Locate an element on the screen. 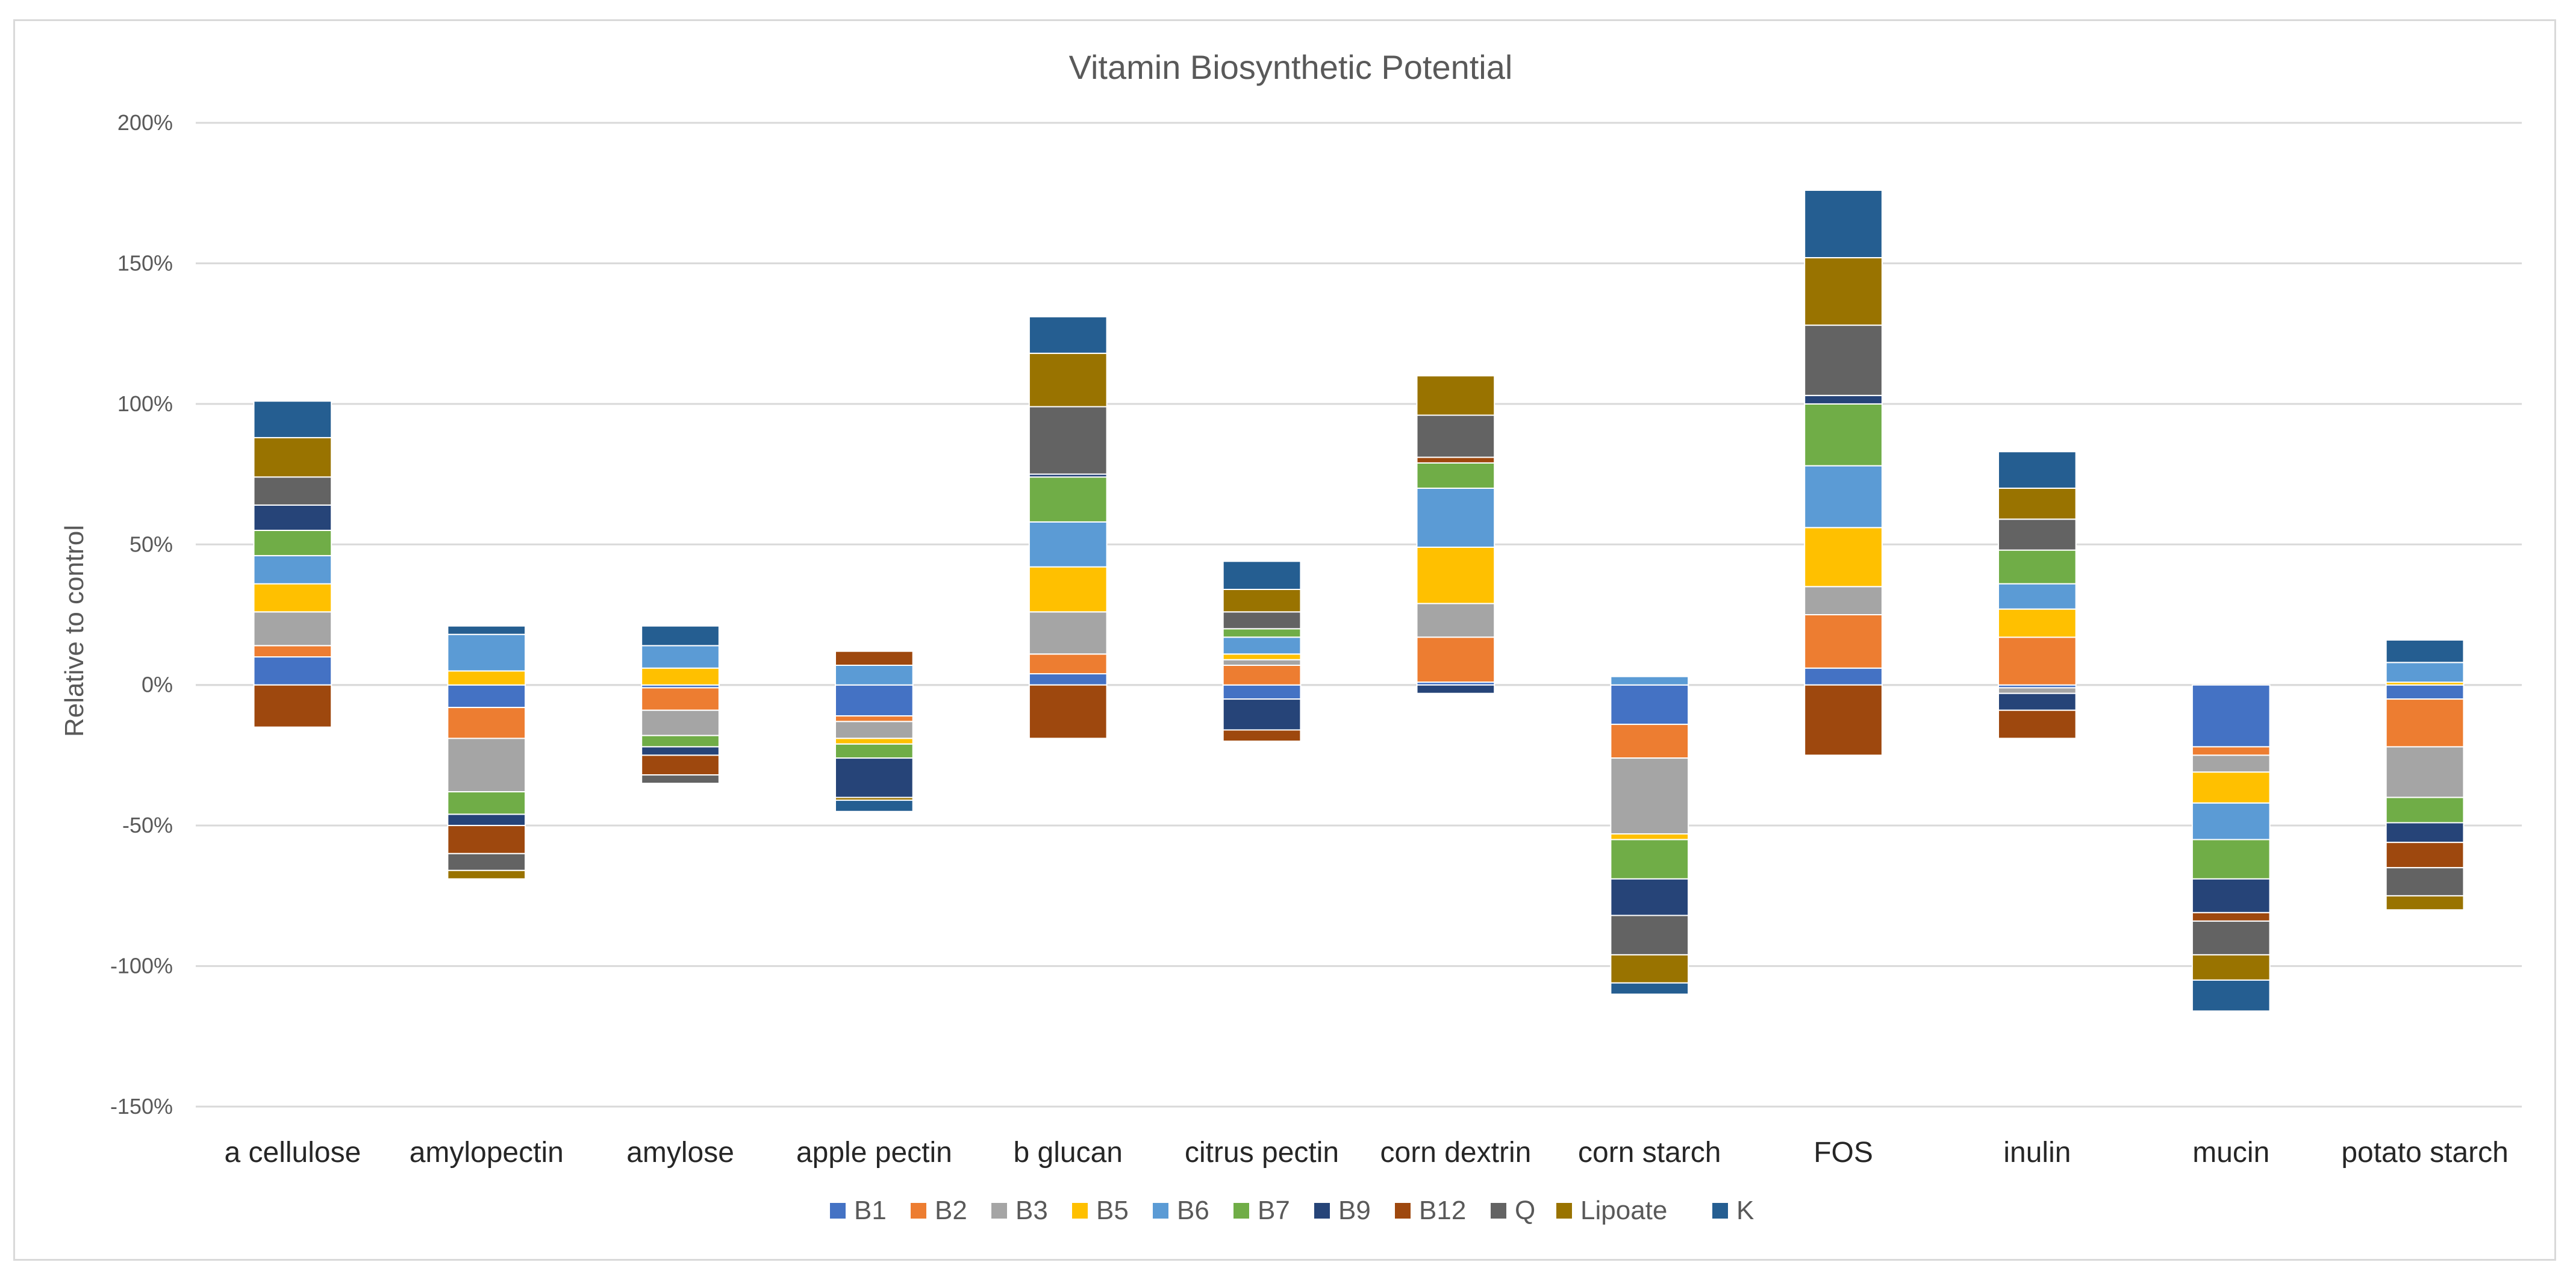 The image size is (2576, 1283). legend-label: B1 is located at coordinates (870, 1211).